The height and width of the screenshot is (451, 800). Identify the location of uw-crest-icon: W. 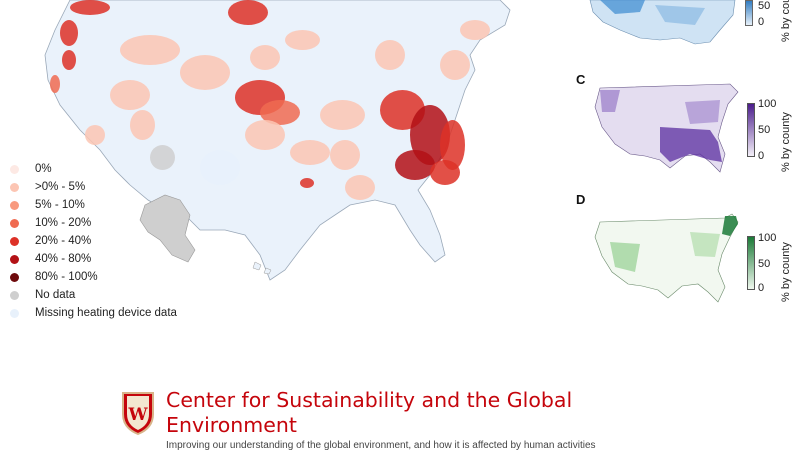
(138, 414).